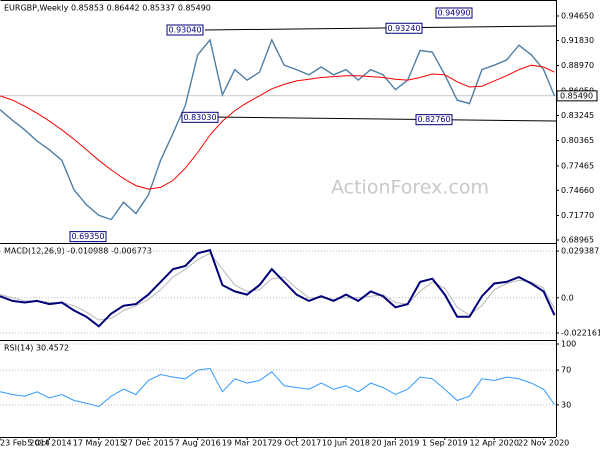 The width and height of the screenshot is (600, 450). I want to click on y-tick-label: 0.91830, so click(577, 40).